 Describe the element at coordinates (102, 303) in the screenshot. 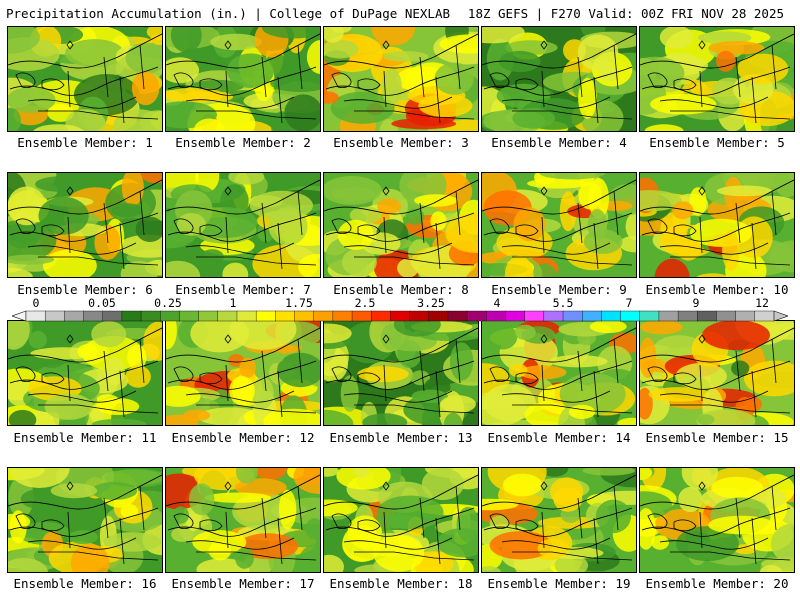

I see `colorbar-tick-label: 0.05` at that location.